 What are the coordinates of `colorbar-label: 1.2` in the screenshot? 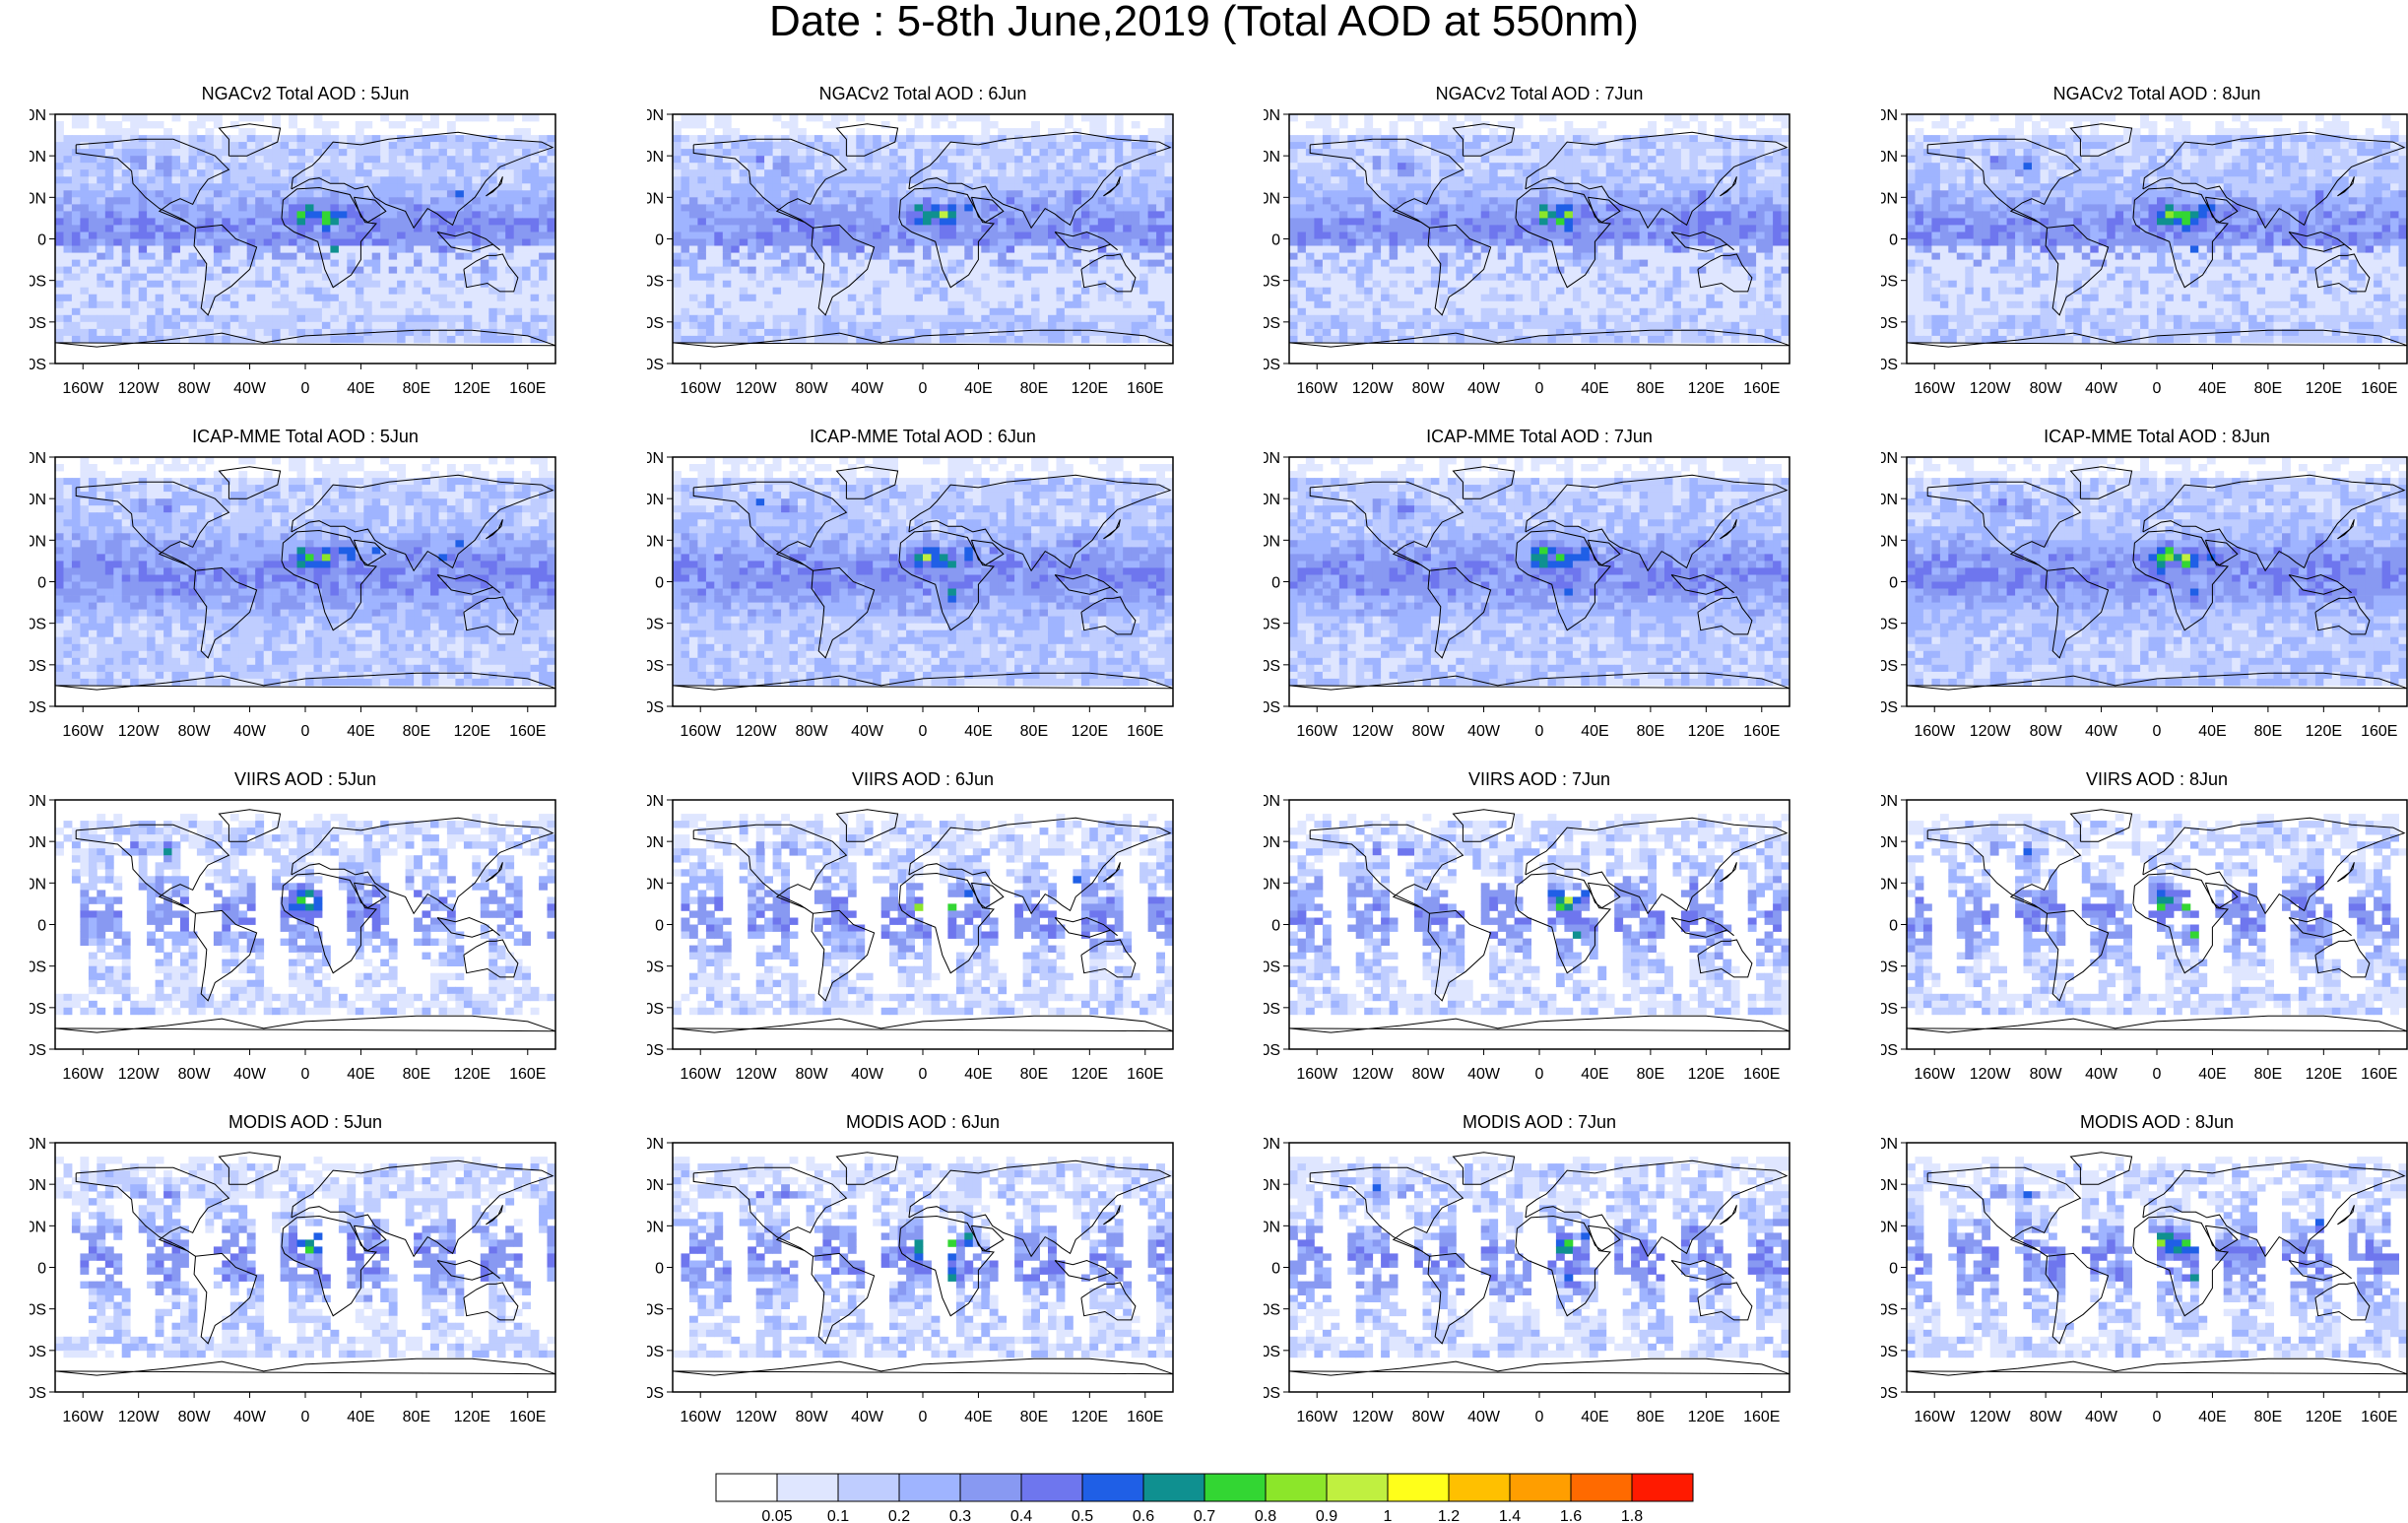 It's located at (1449, 1516).